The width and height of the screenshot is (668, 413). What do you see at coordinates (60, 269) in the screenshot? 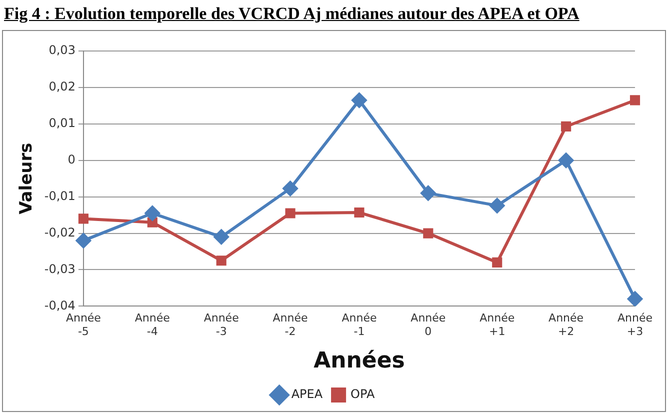
I see `y-tick-label: -0,03` at bounding box center [60, 269].